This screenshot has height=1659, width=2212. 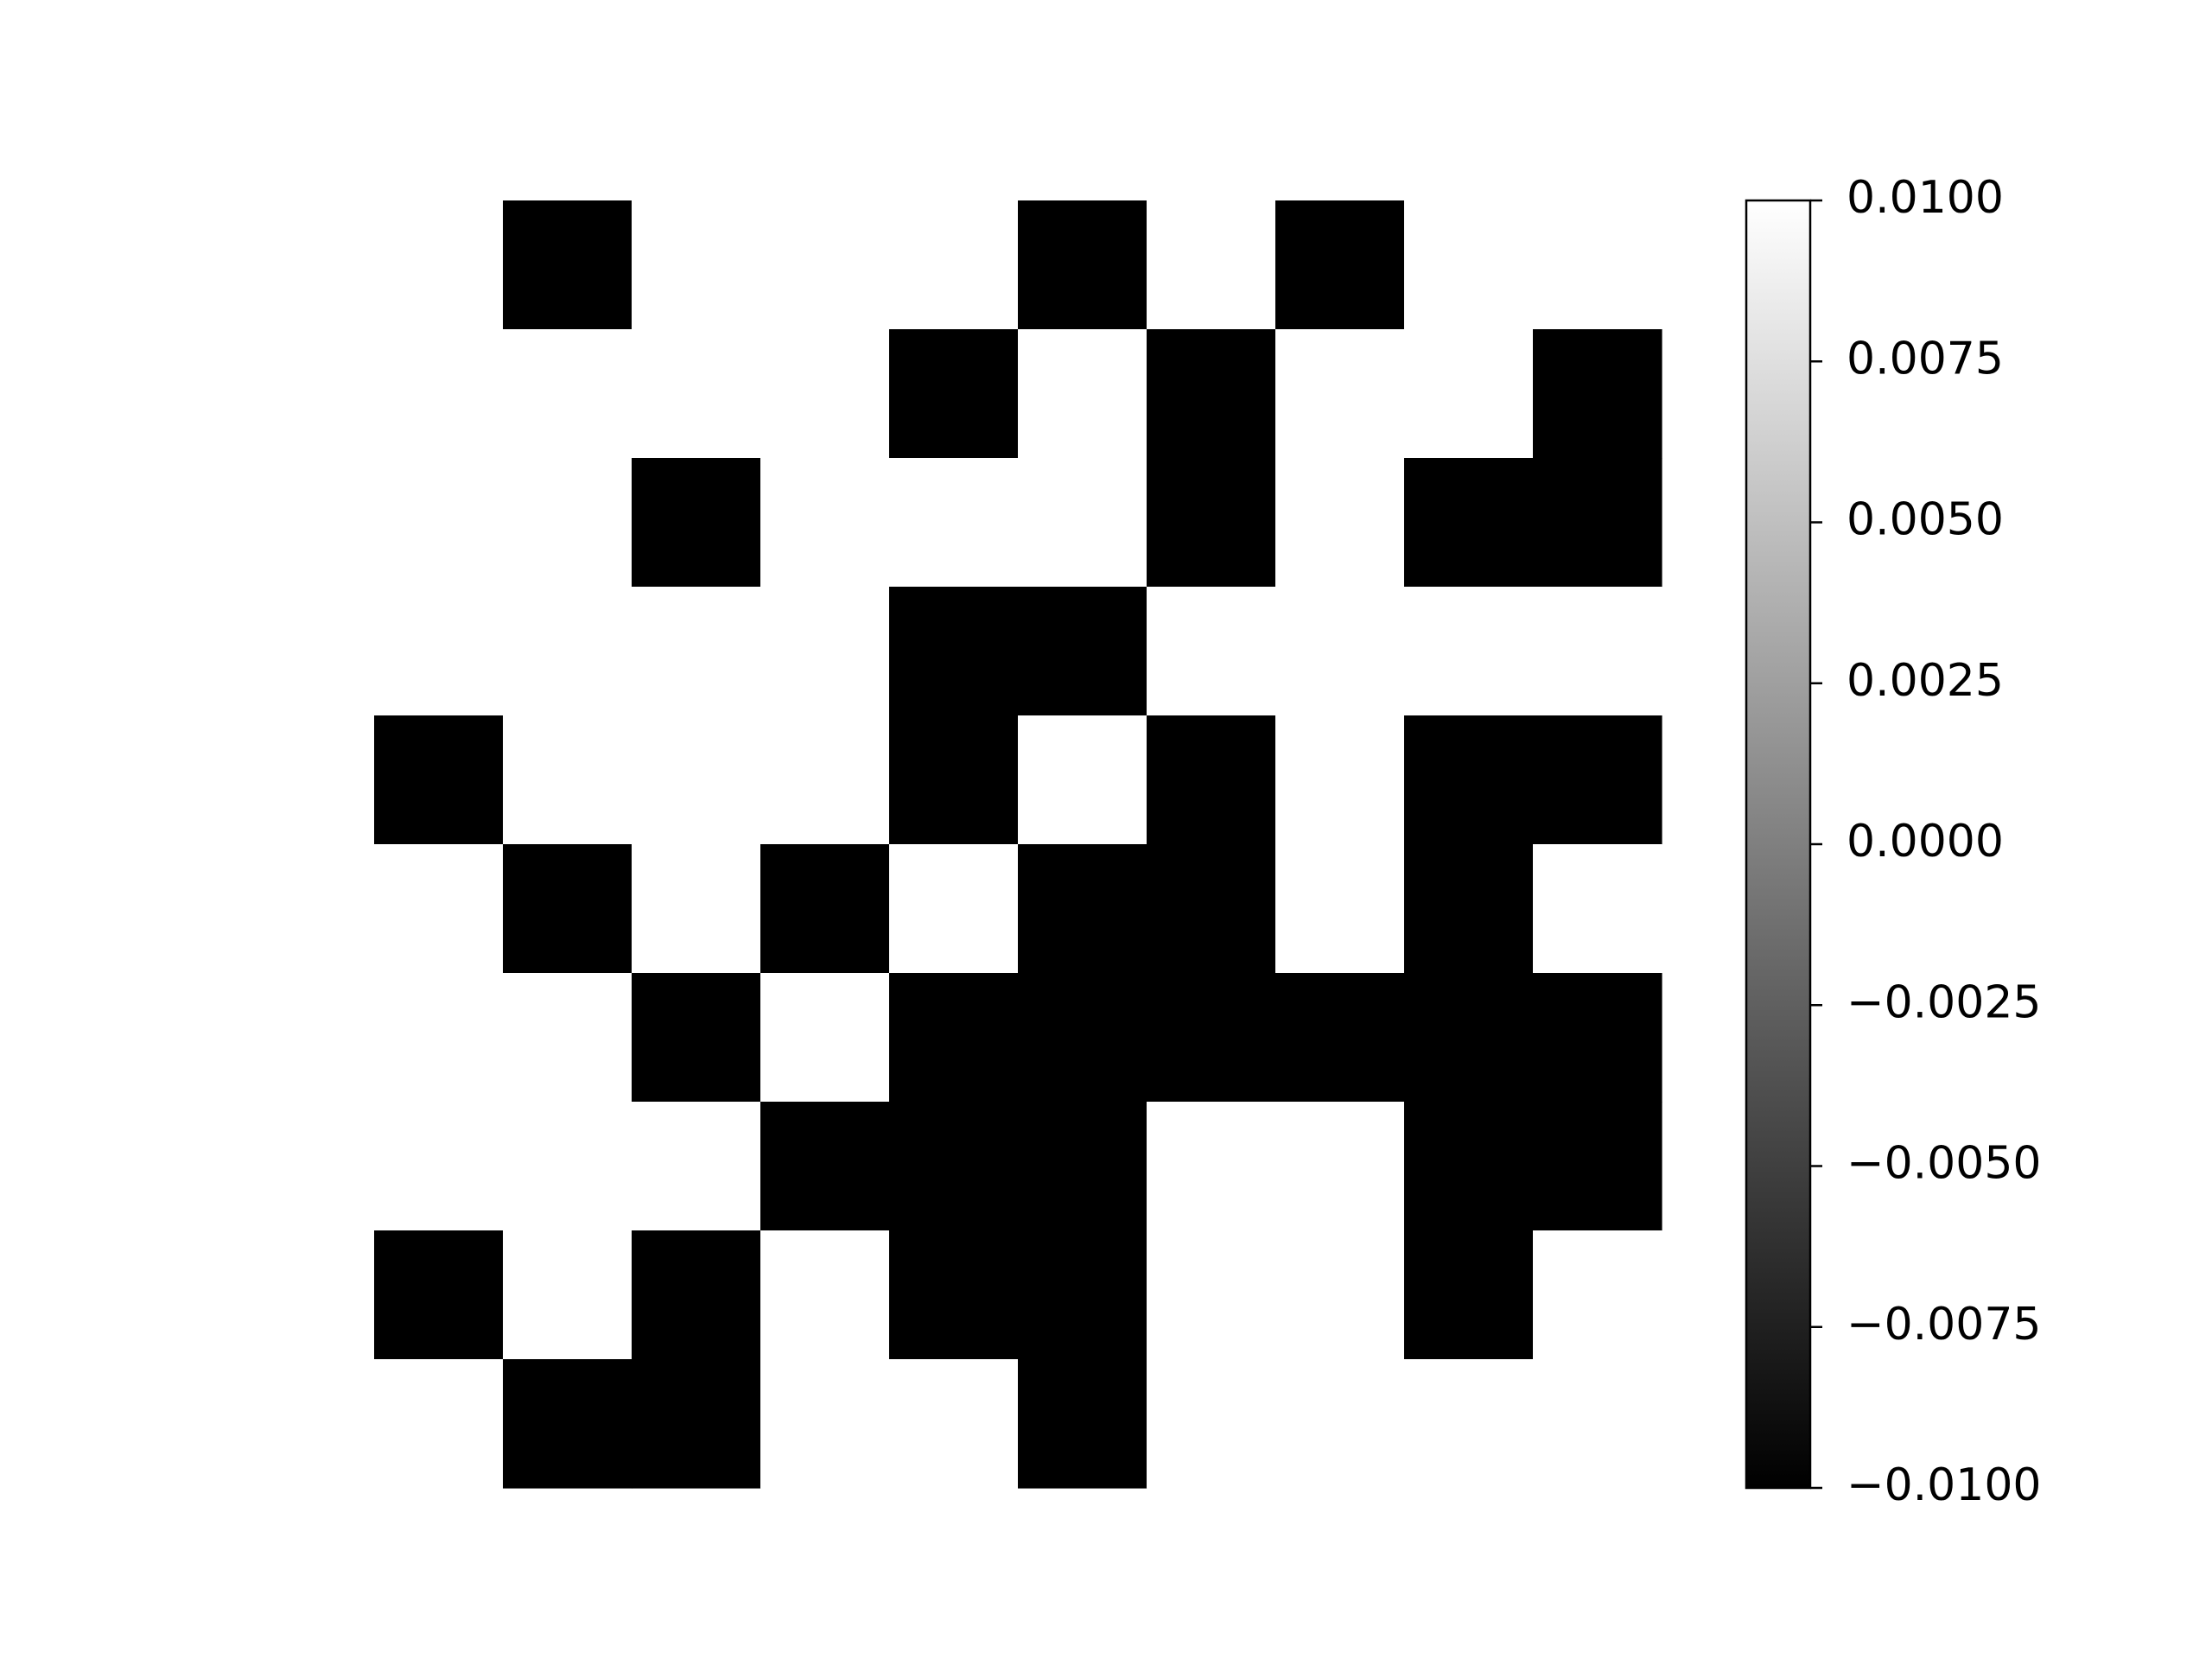 I want to click on heatmap-cell-r5-c5, so click(x=1082, y=909).